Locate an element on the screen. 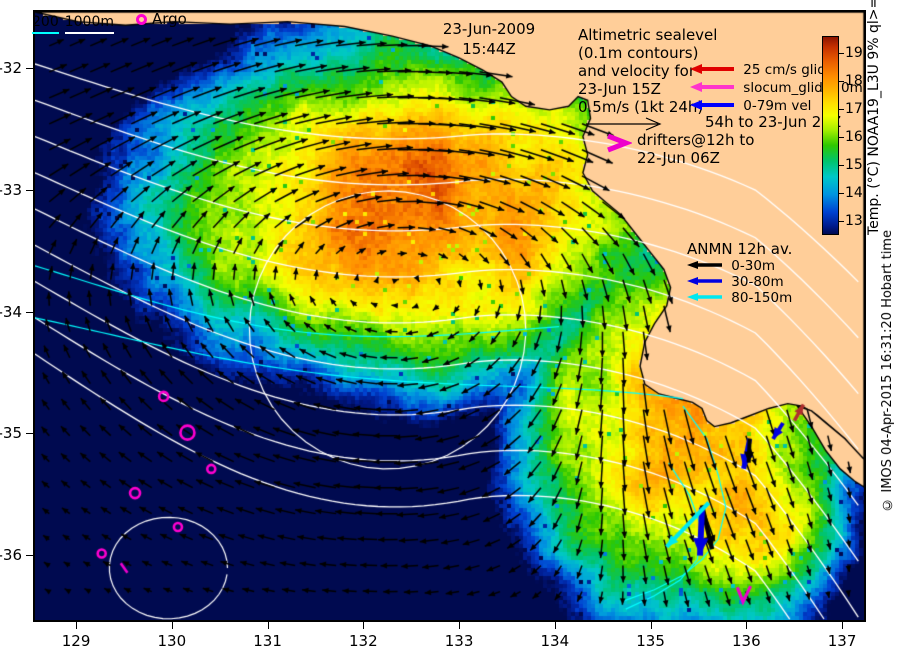  legend-label-glider-25cms: 25 cm/s glide is located at coordinates (789, 70).